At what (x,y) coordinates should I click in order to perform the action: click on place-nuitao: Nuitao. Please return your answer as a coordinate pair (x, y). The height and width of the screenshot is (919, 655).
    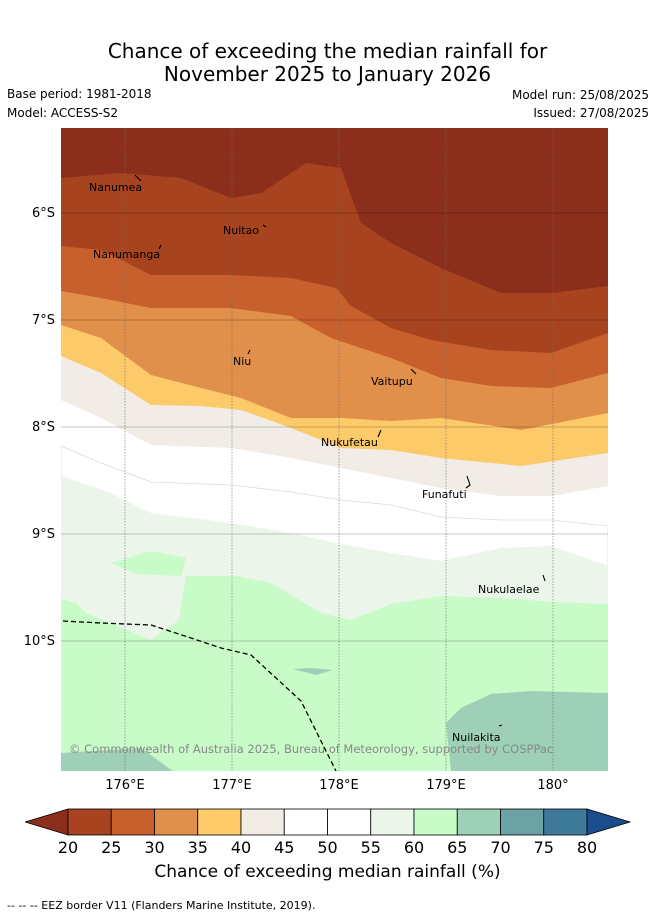
    Looking at the image, I should click on (241, 230).